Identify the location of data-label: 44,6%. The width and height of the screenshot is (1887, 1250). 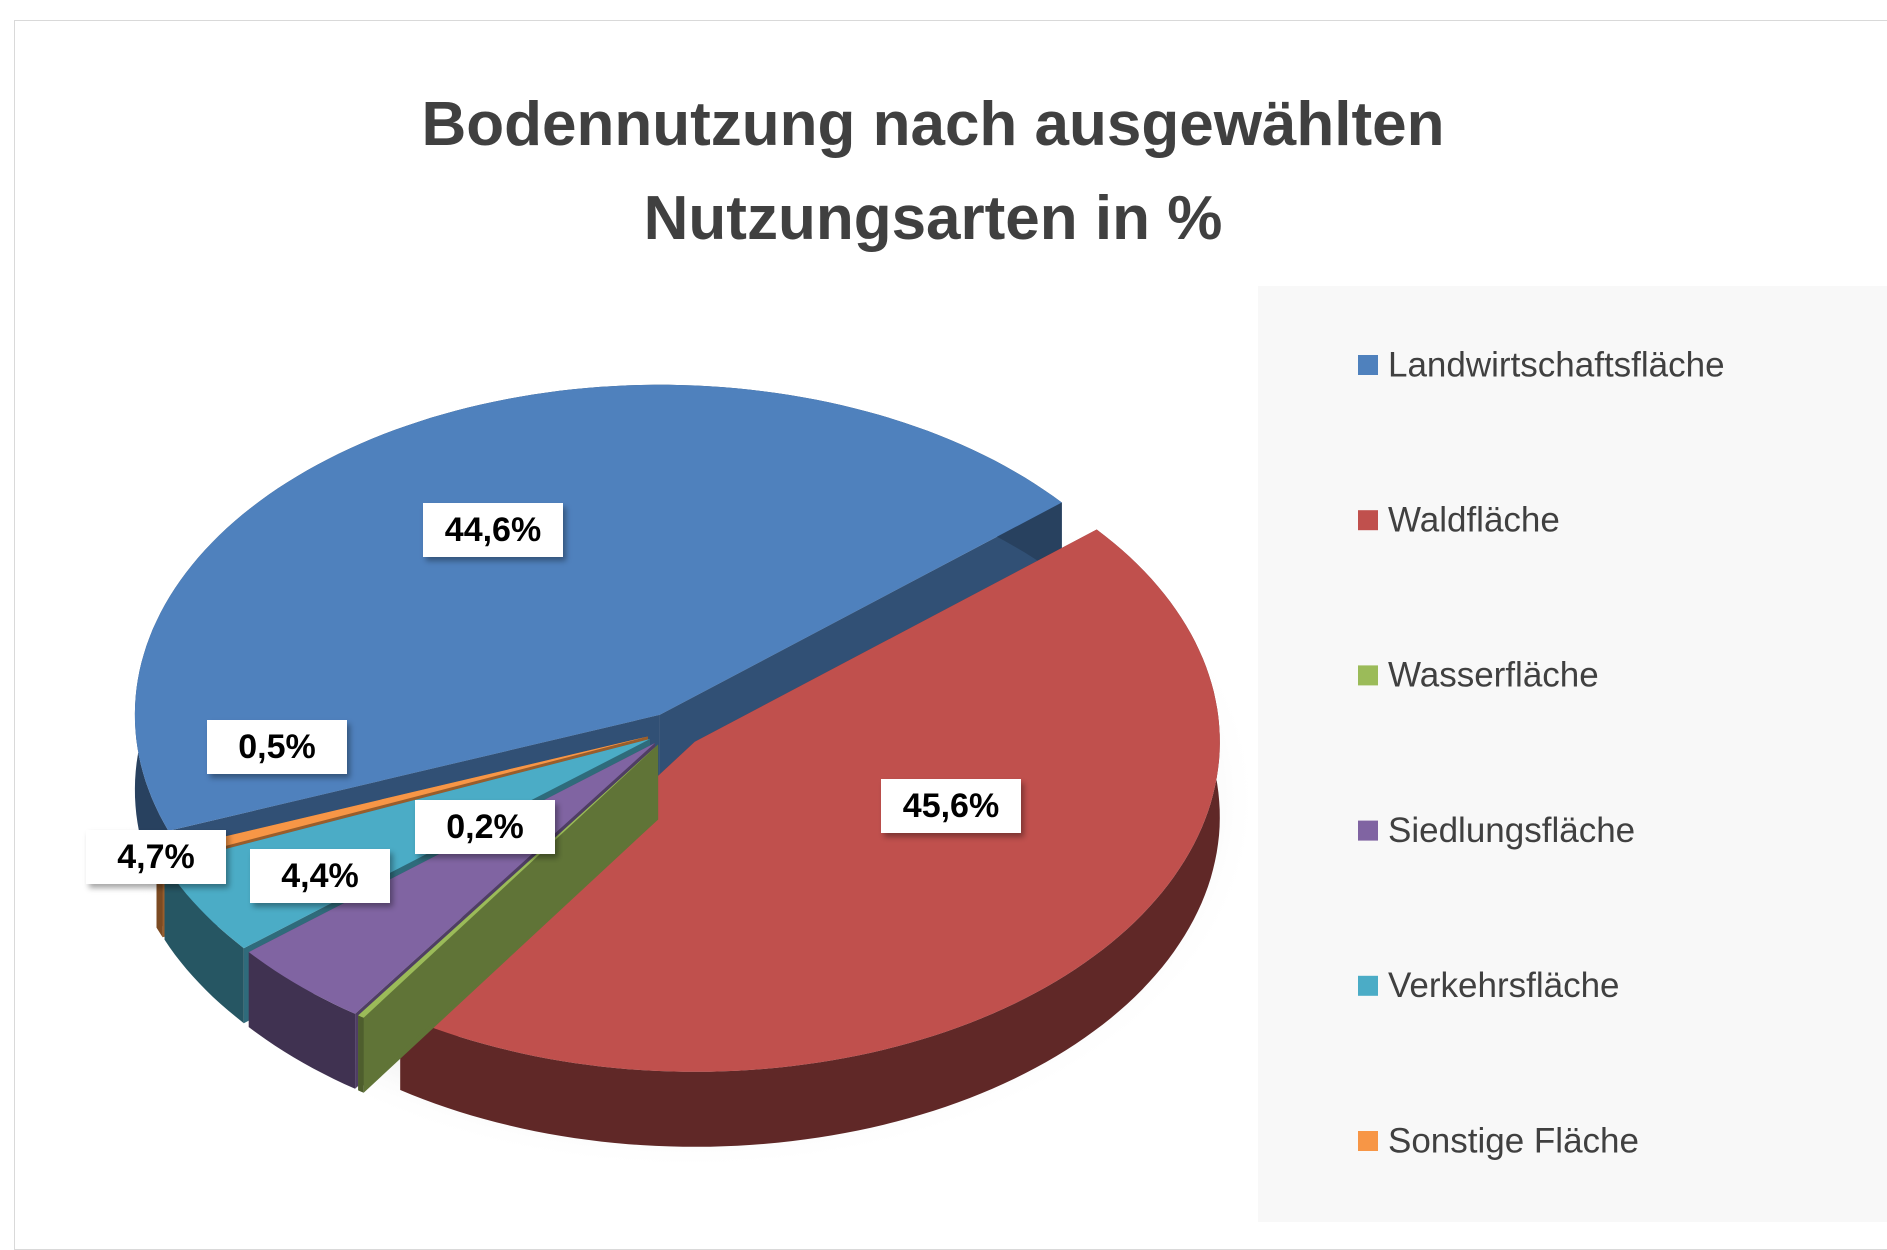
(493, 530).